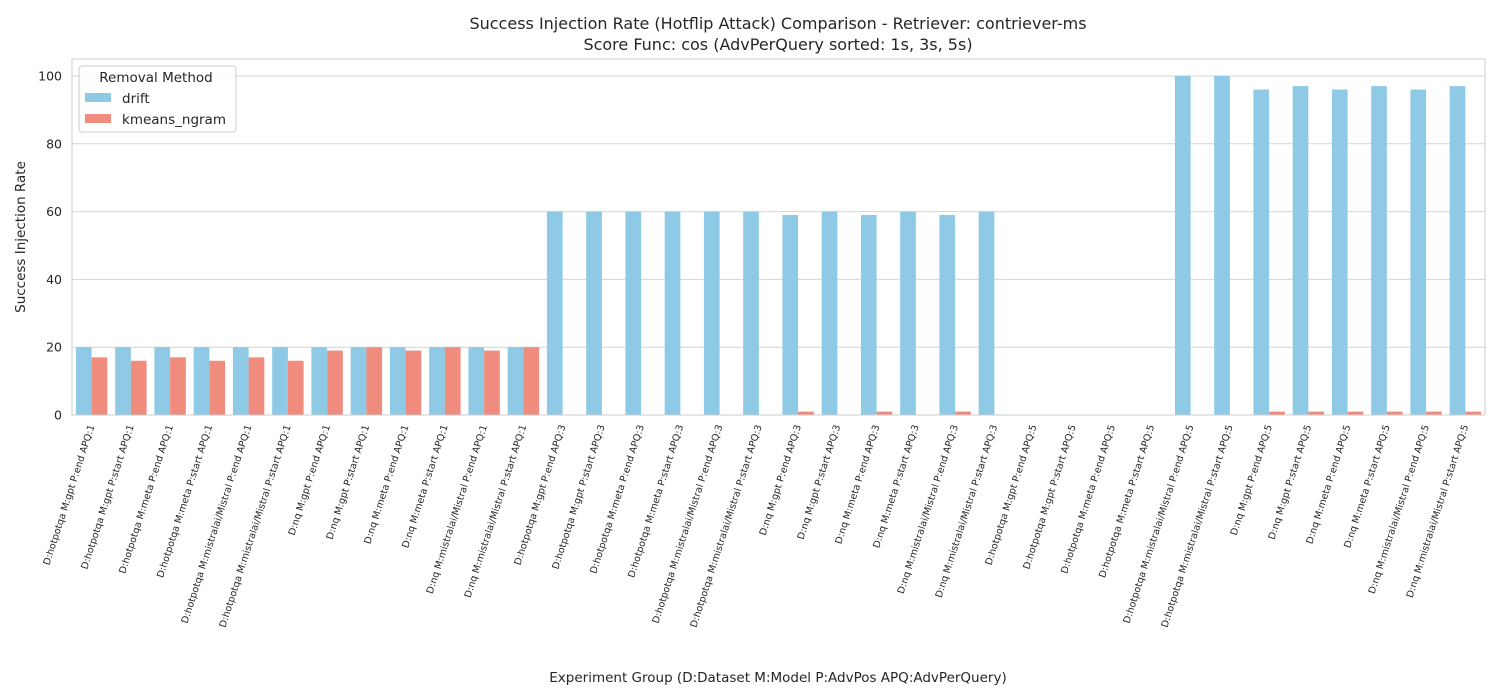 The image size is (1500, 700). I want to click on x-tick-label: D:nq M:gpt P:end APQ:3, so click(781, 480).